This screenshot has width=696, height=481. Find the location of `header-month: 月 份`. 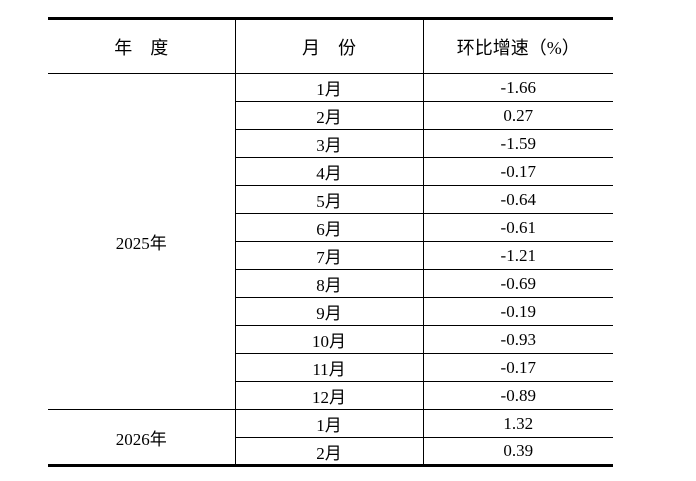

header-month: 月 份 is located at coordinates (329, 46).